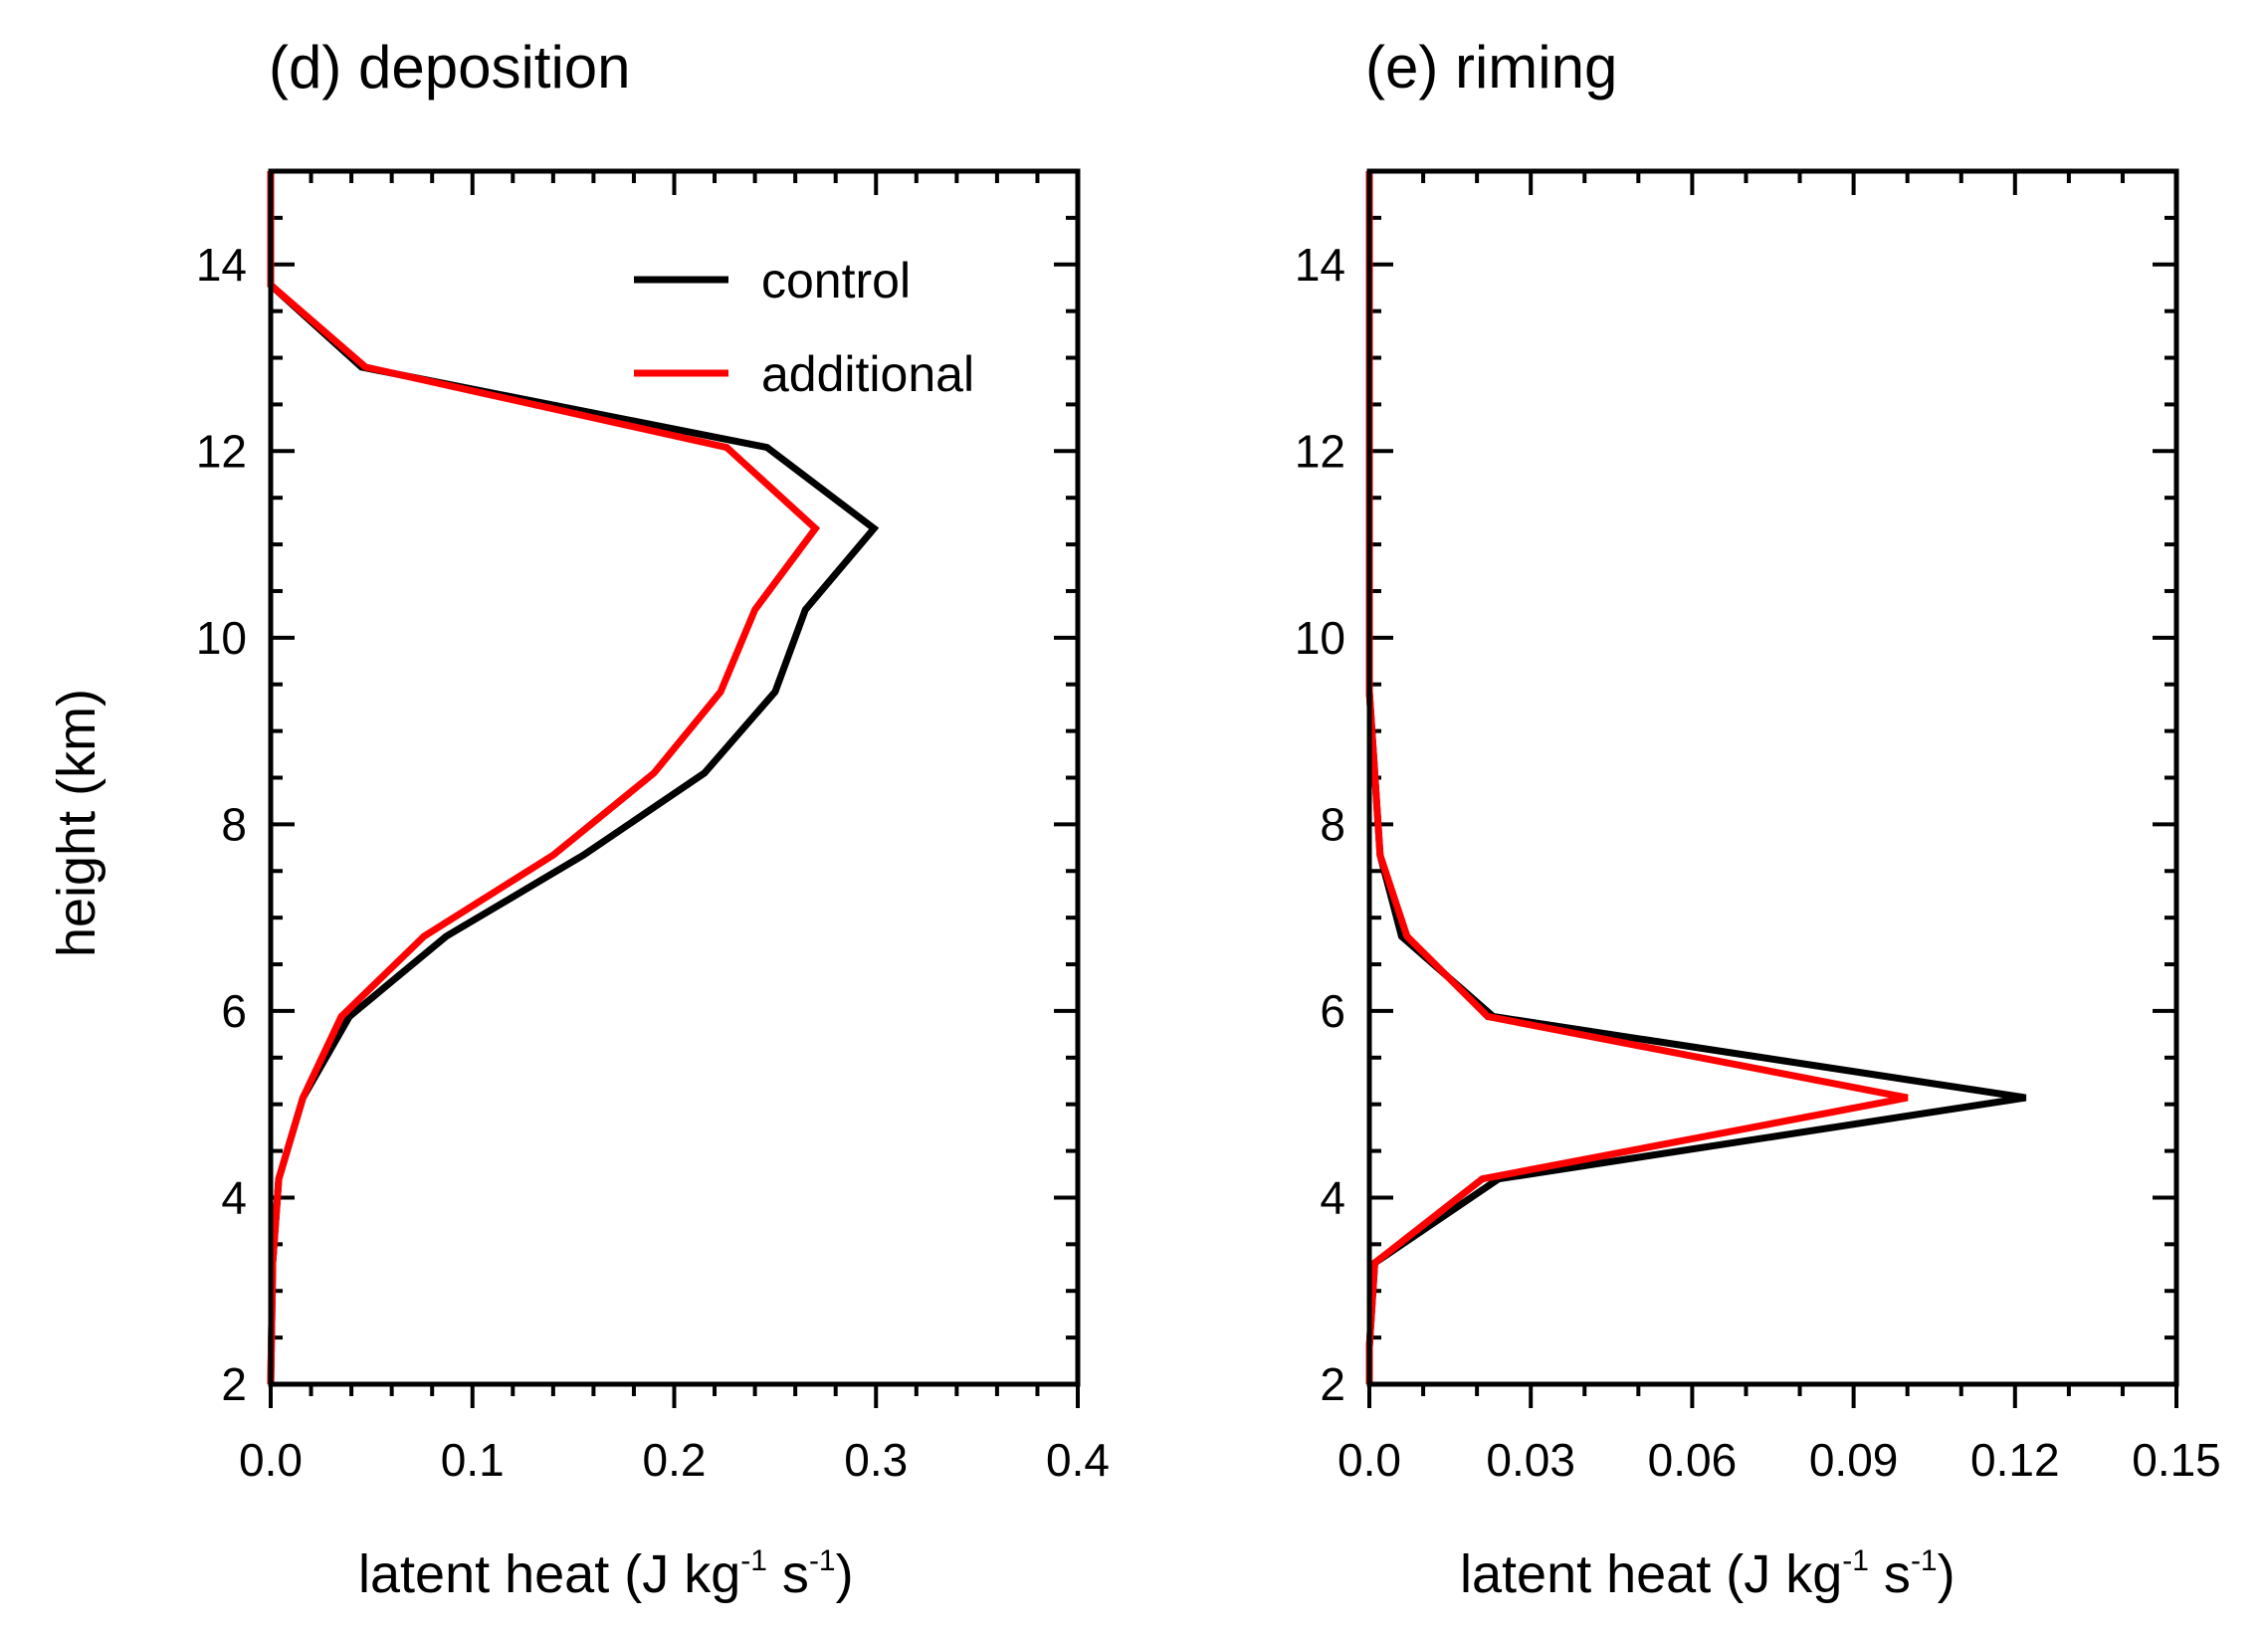 This screenshot has width=2268, height=1633. Describe the element at coordinates (473, 1460) in the screenshot. I see `panel-d-xtick-label: 0.1` at that location.